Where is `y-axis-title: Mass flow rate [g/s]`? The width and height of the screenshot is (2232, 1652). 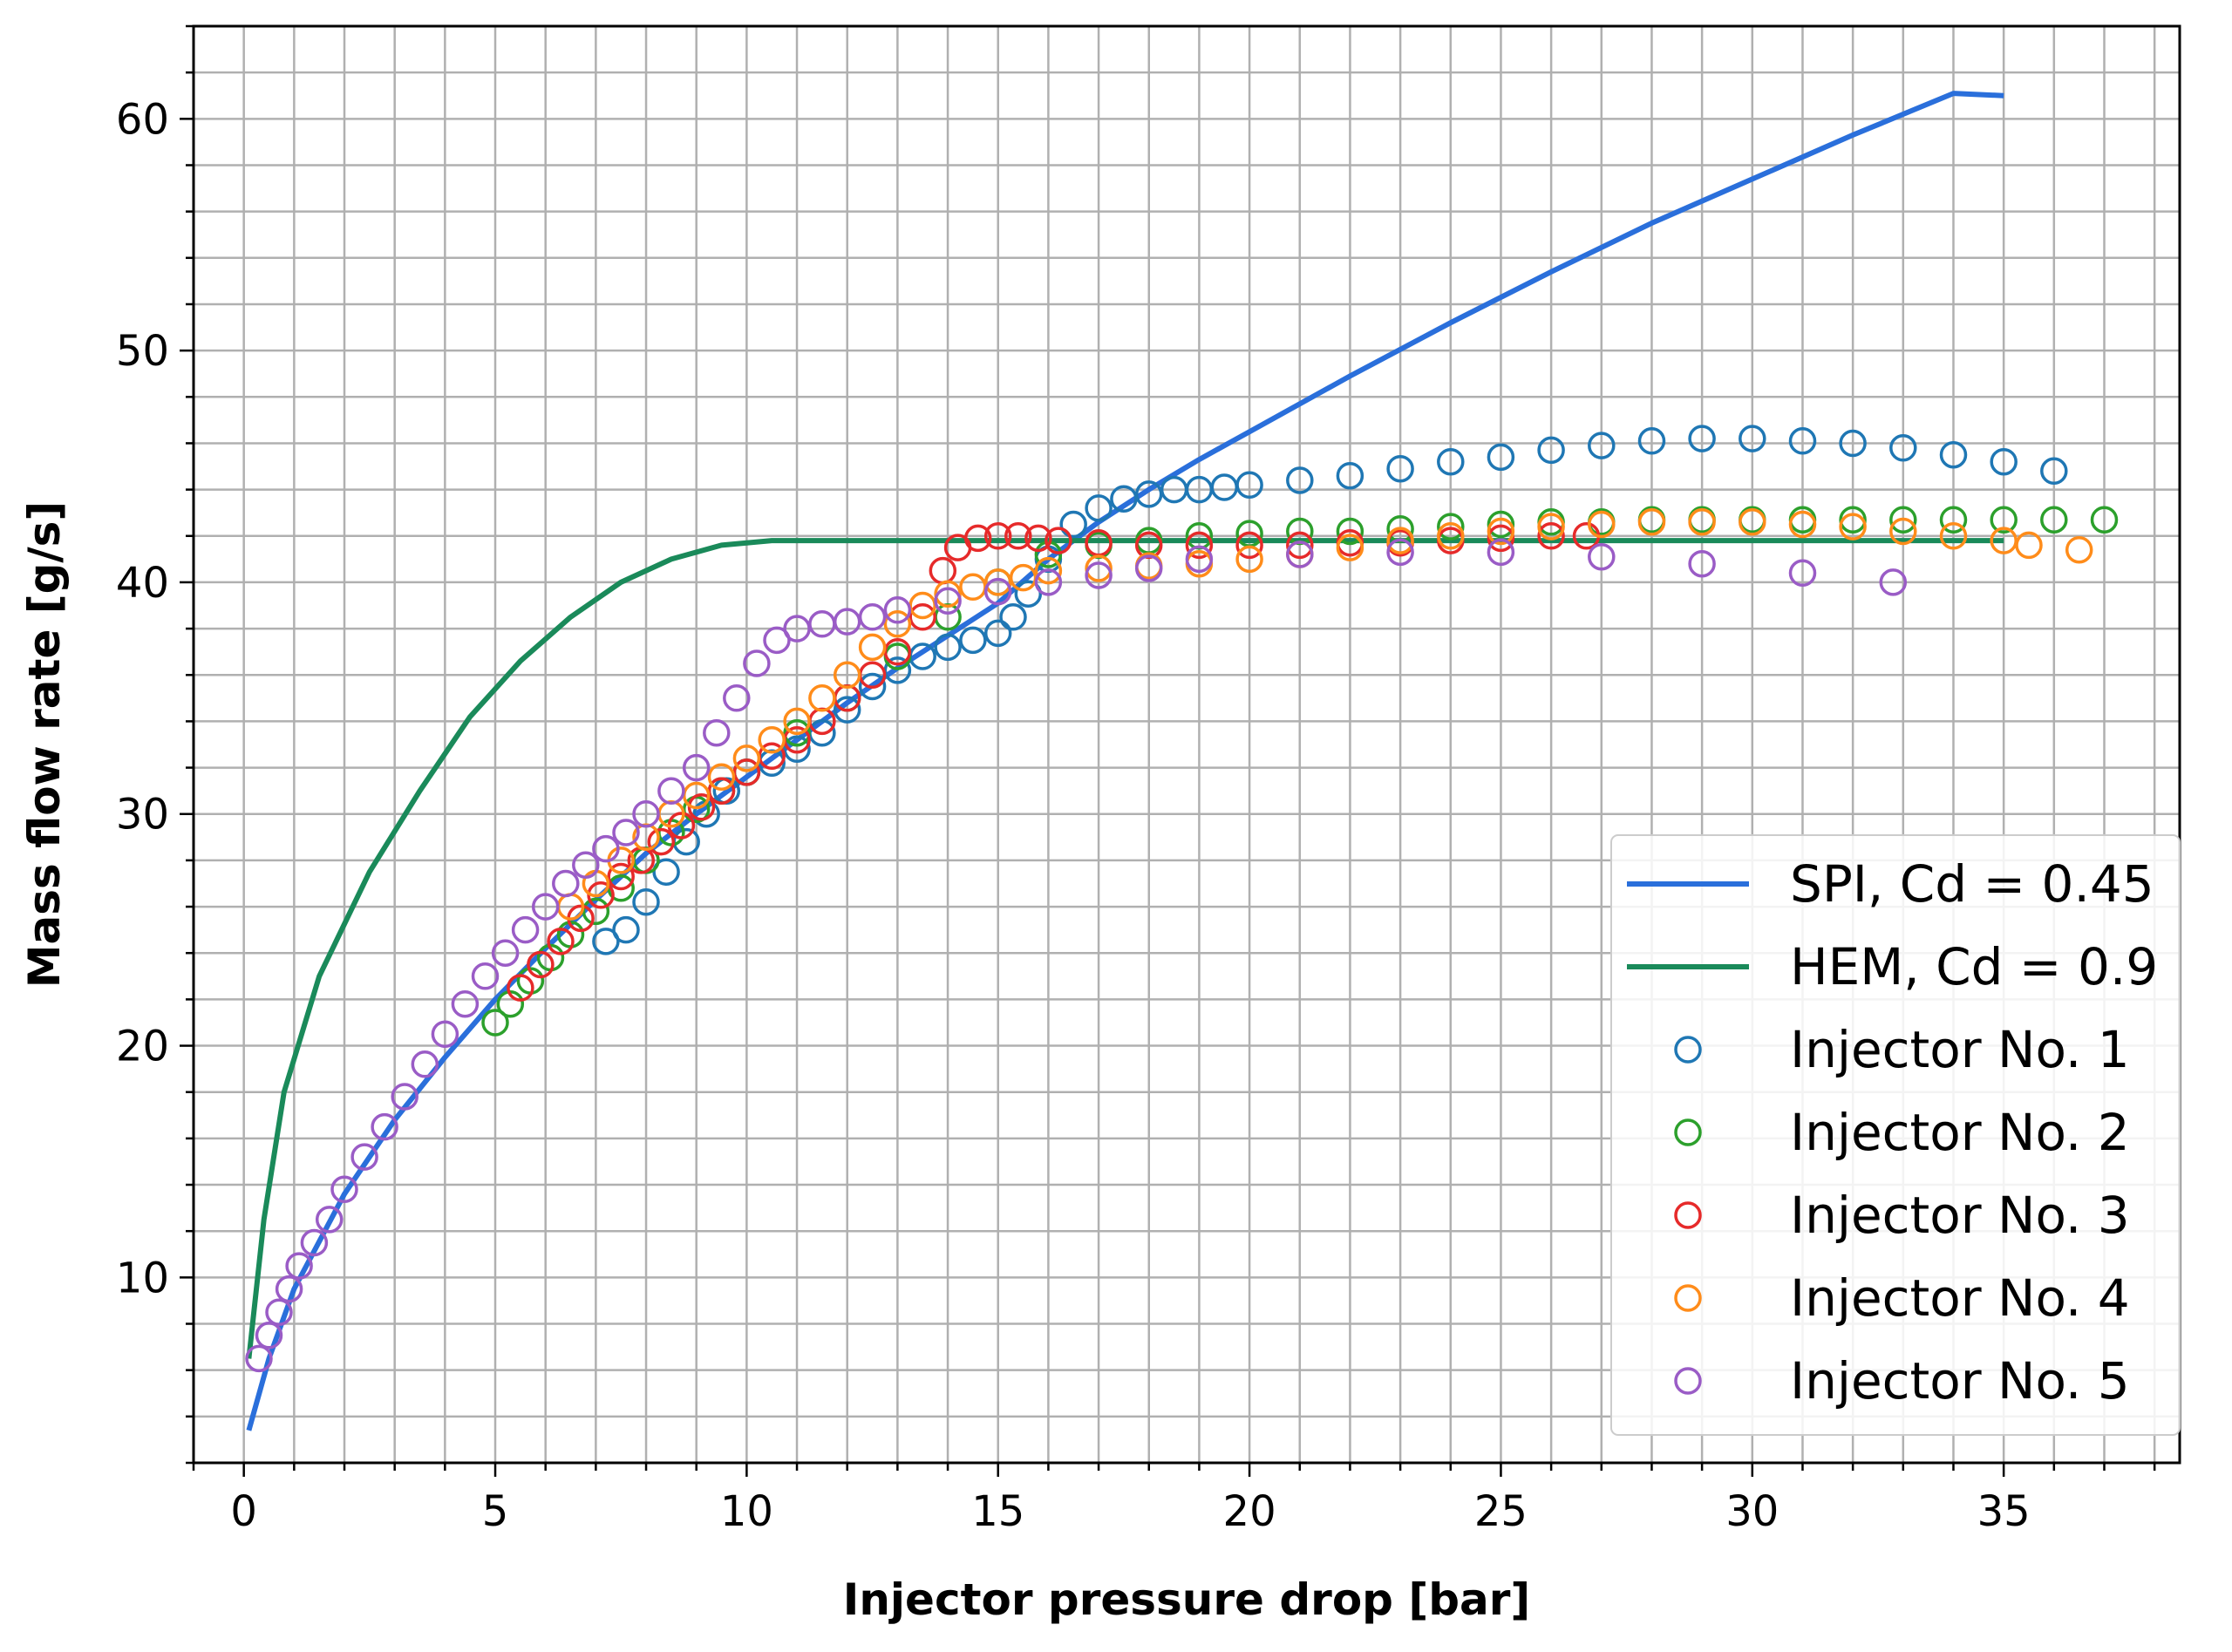 y-axis-title: Mass flow rate [g/s] is located at coordinates (44, 745).